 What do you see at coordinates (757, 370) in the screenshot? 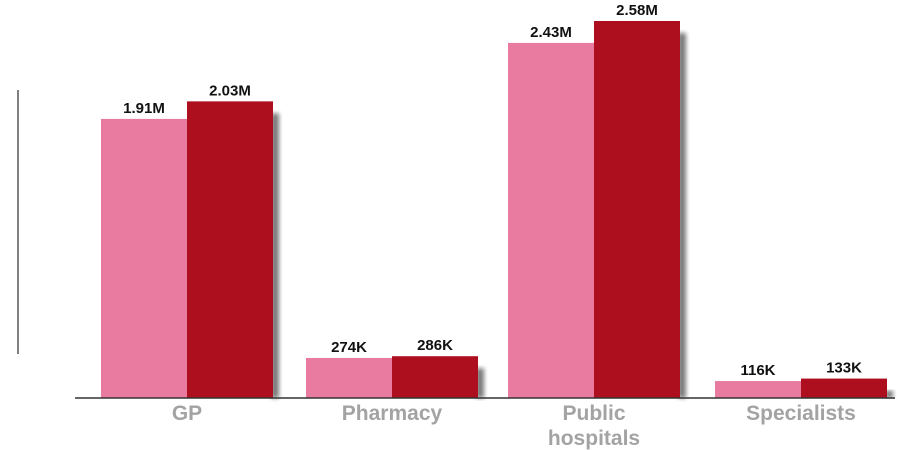
I see `bar-value-label: 116K` at bounding box center [757, 370].